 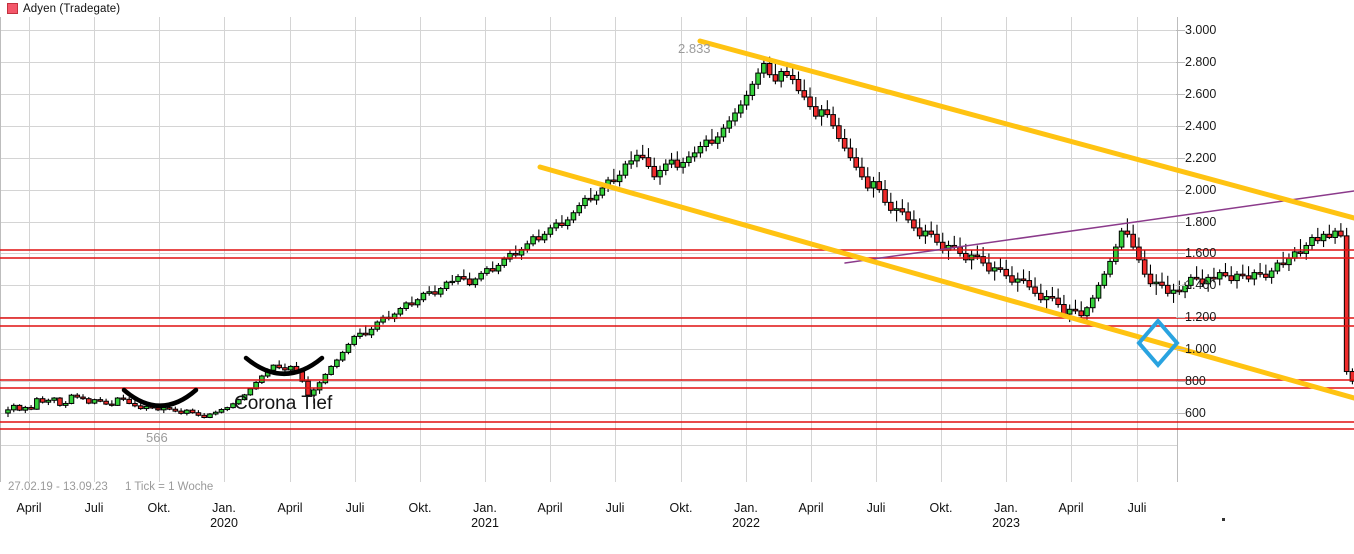 What do you see at coordinates (1006, 523) in the screenshot?
I see `x-axis-year-label: 2023` at bounding box center [1006, 523].